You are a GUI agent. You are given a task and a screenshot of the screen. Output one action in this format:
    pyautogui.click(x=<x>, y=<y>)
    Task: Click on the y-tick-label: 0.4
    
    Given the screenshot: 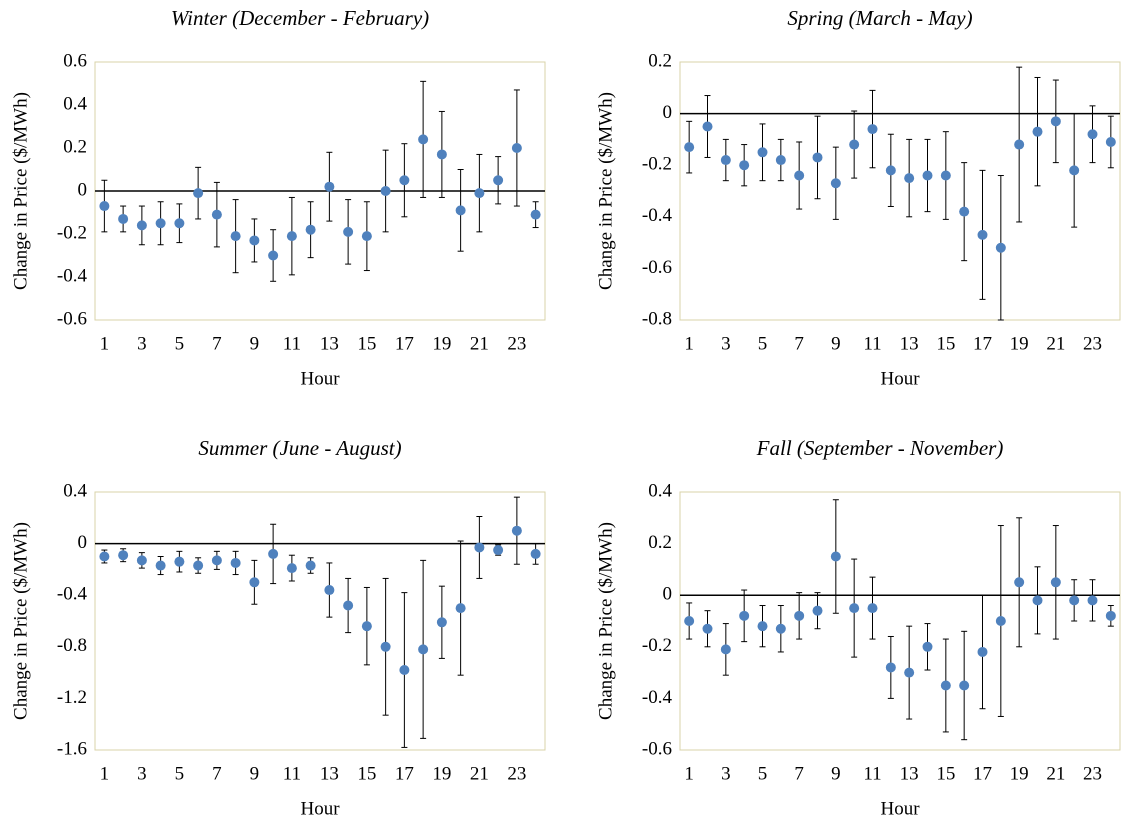 What is the action you would take?
    pyautogui.click(x=75, y=490)
    